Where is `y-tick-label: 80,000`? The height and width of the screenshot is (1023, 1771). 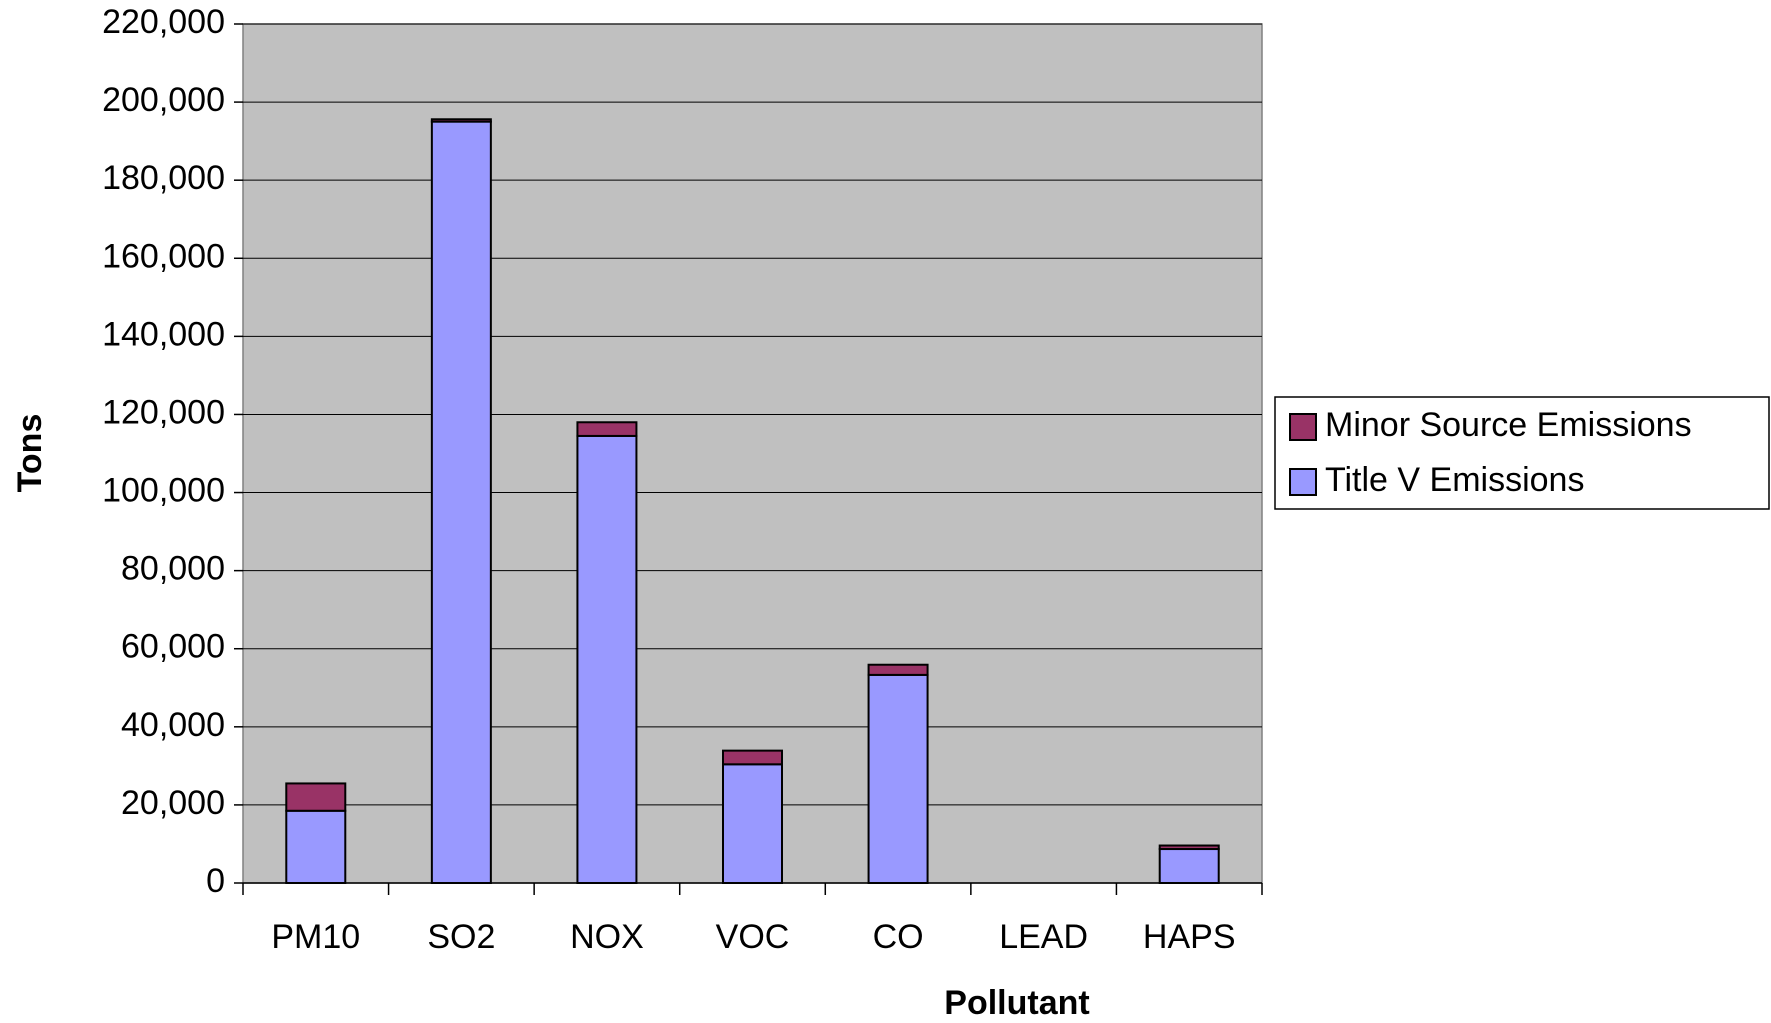
y-tick-label: 80,000 is located at coordinates (173, 569).